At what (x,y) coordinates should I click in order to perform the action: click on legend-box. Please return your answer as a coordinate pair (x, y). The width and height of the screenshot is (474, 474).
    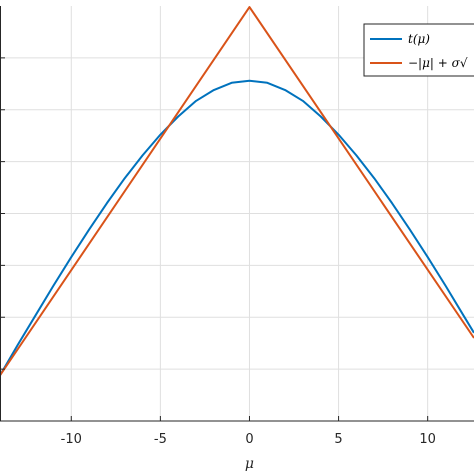
    Looking at the image, I should click on (418, 50).